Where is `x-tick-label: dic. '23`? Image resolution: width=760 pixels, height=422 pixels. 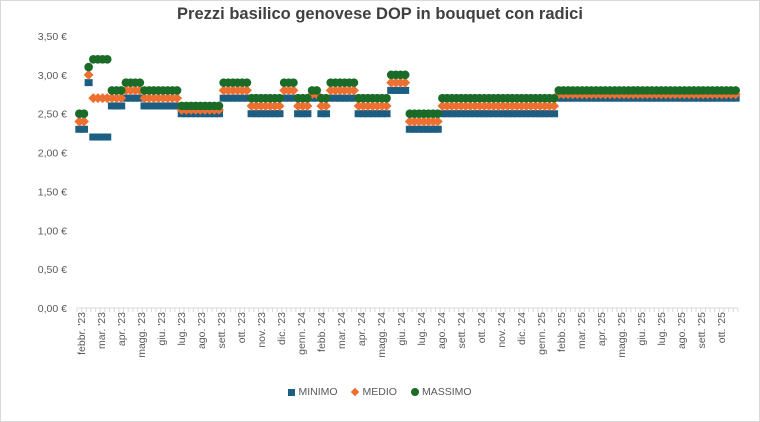 x-tick-label: dic. '23 is located at coordinates (282, 328).